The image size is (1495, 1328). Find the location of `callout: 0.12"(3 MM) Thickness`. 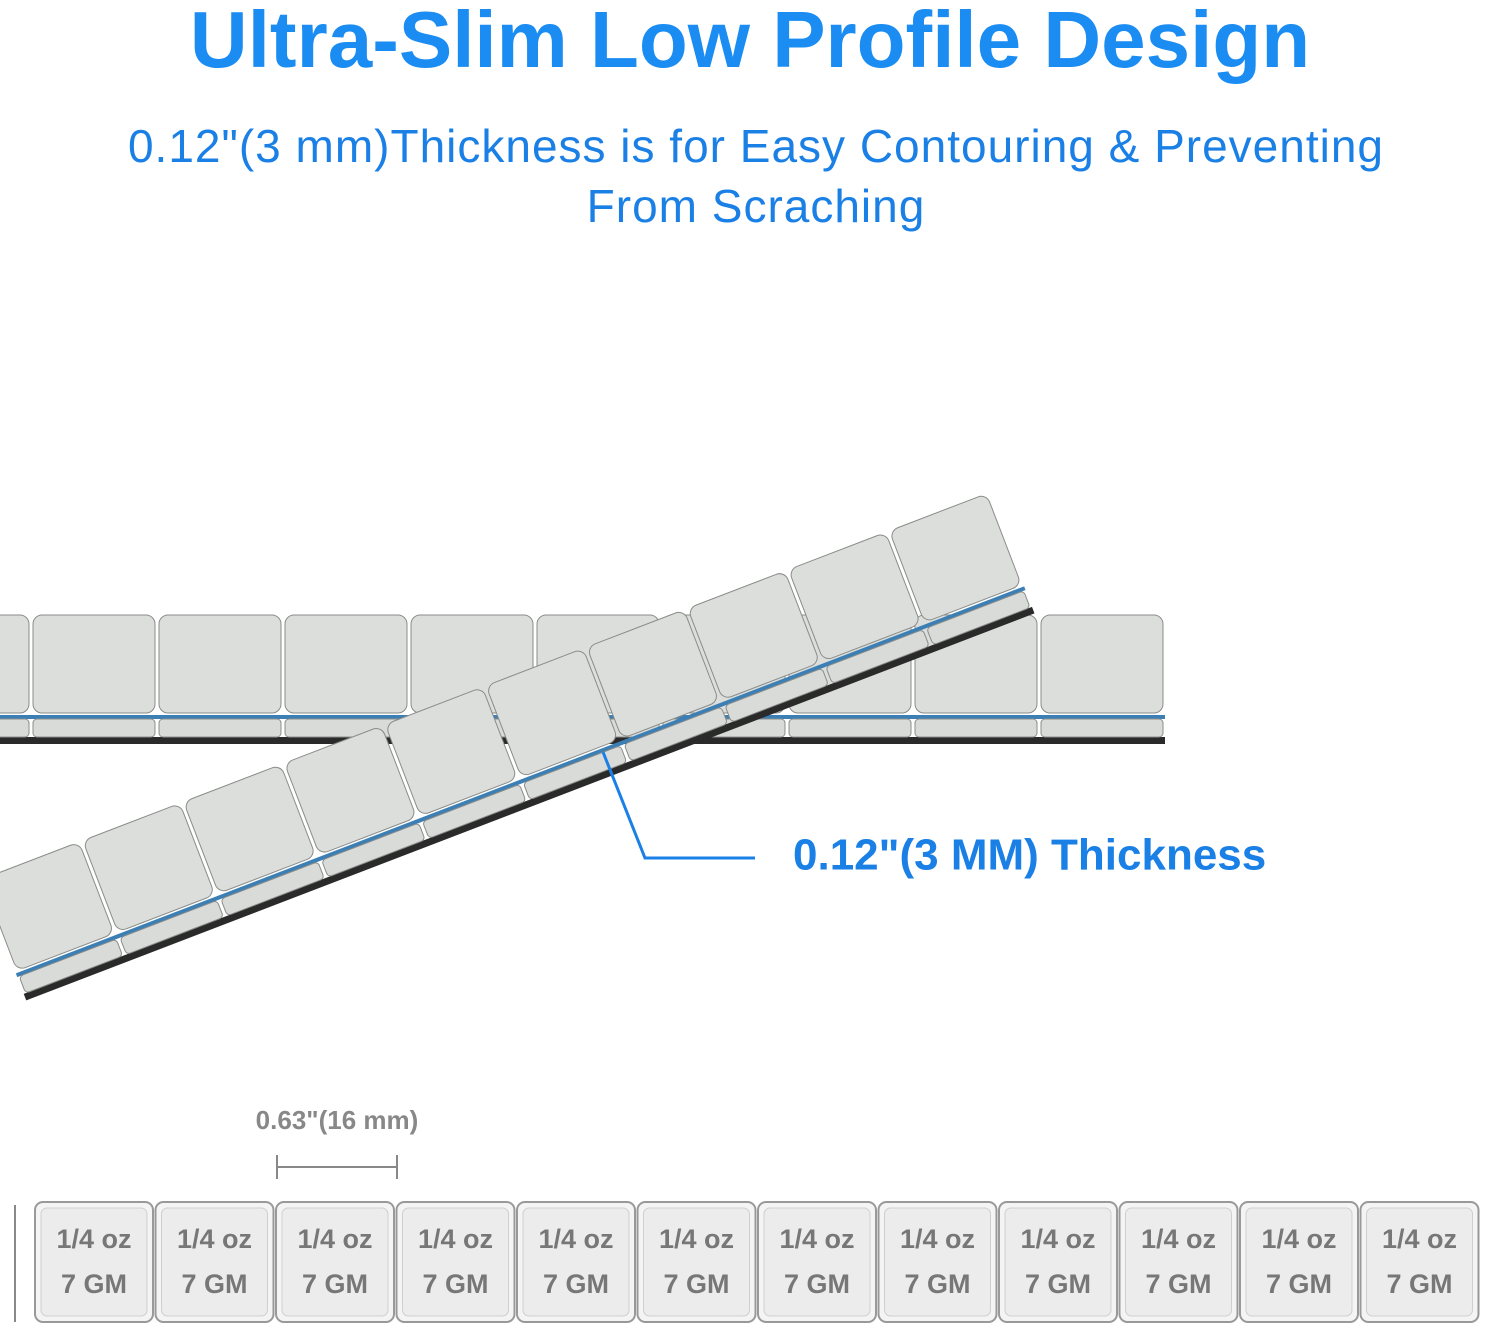

callout: 0.12"(3 MM) Thickness is located at coordinates (1029, 855).